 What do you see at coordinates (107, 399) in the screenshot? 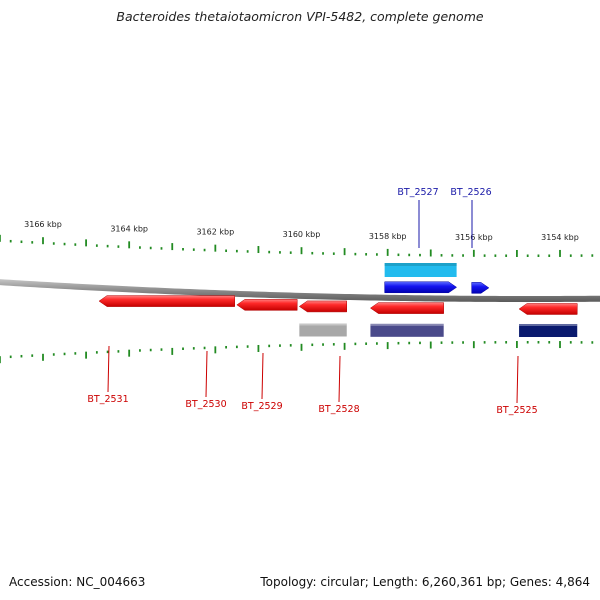
I see `gene-label-bt-2531: BT_2531` at bounding box center [107, 399].